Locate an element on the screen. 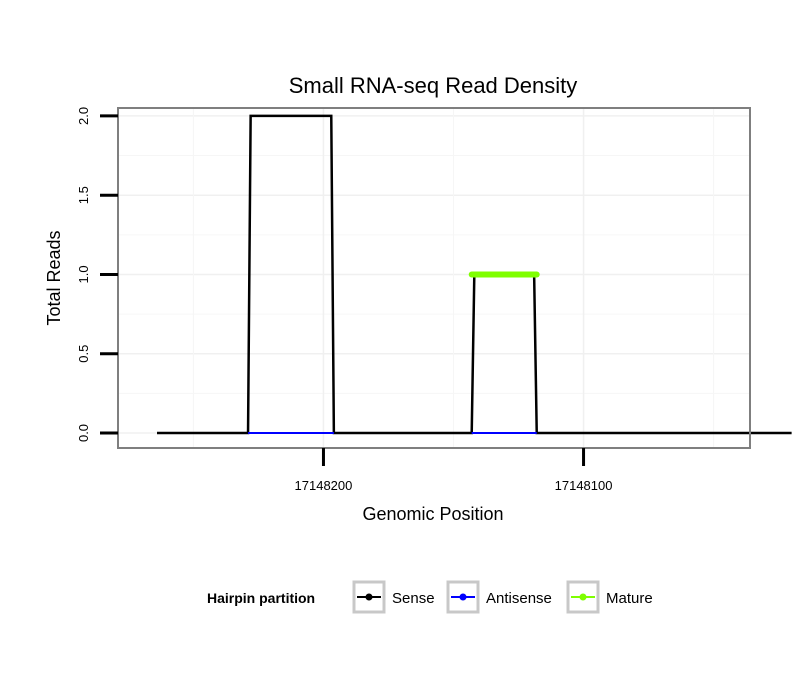 This screenshot has width=810, height=690. y-axis: 0.0 0.5 1.0 1.5 2.0 is located at coordinates (97, 274).